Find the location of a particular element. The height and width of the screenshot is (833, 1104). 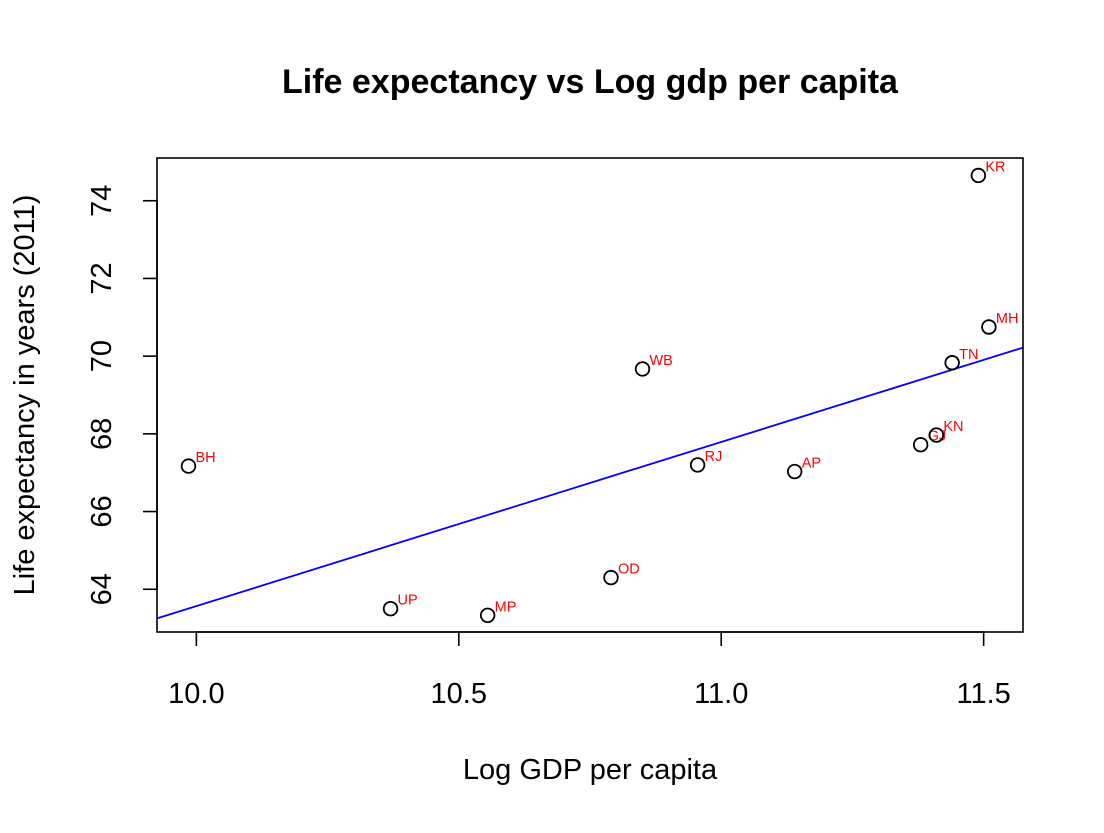

y-tick-label: 66 is located at coordinates (102, 511).